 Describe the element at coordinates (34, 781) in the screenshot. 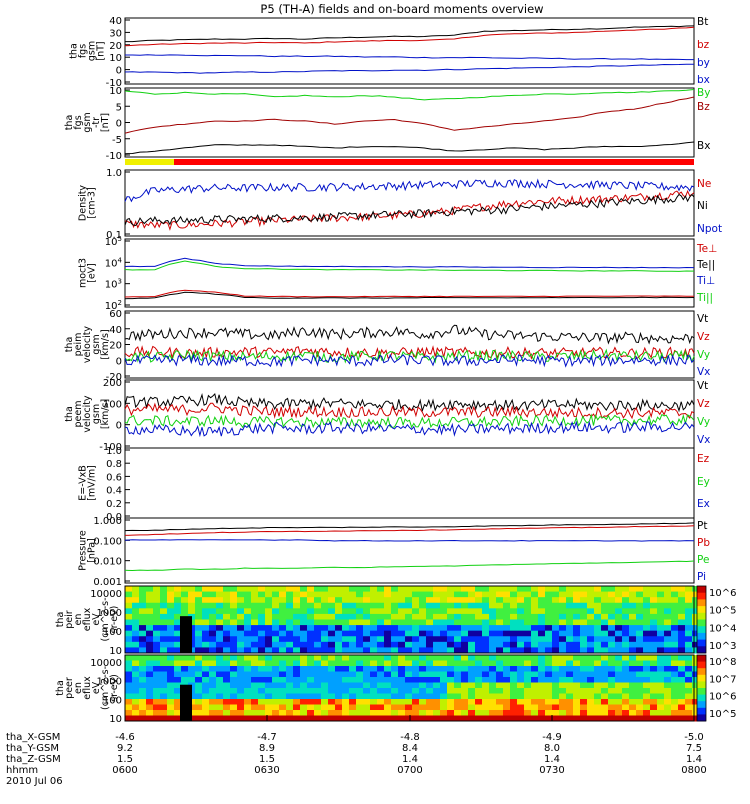

I see `date-label: 2010 Jul 06` at that location.